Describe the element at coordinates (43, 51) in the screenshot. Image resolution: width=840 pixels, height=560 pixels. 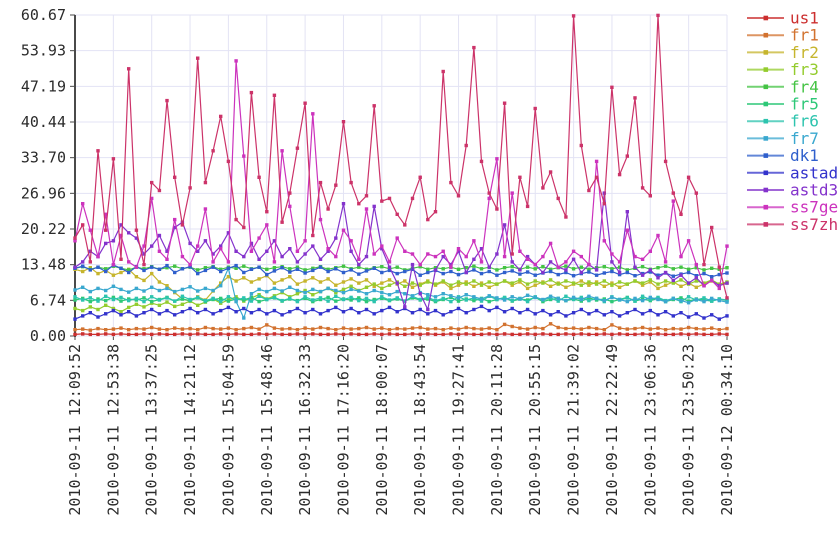
I see `y-tick-label: 53.93` at that location.